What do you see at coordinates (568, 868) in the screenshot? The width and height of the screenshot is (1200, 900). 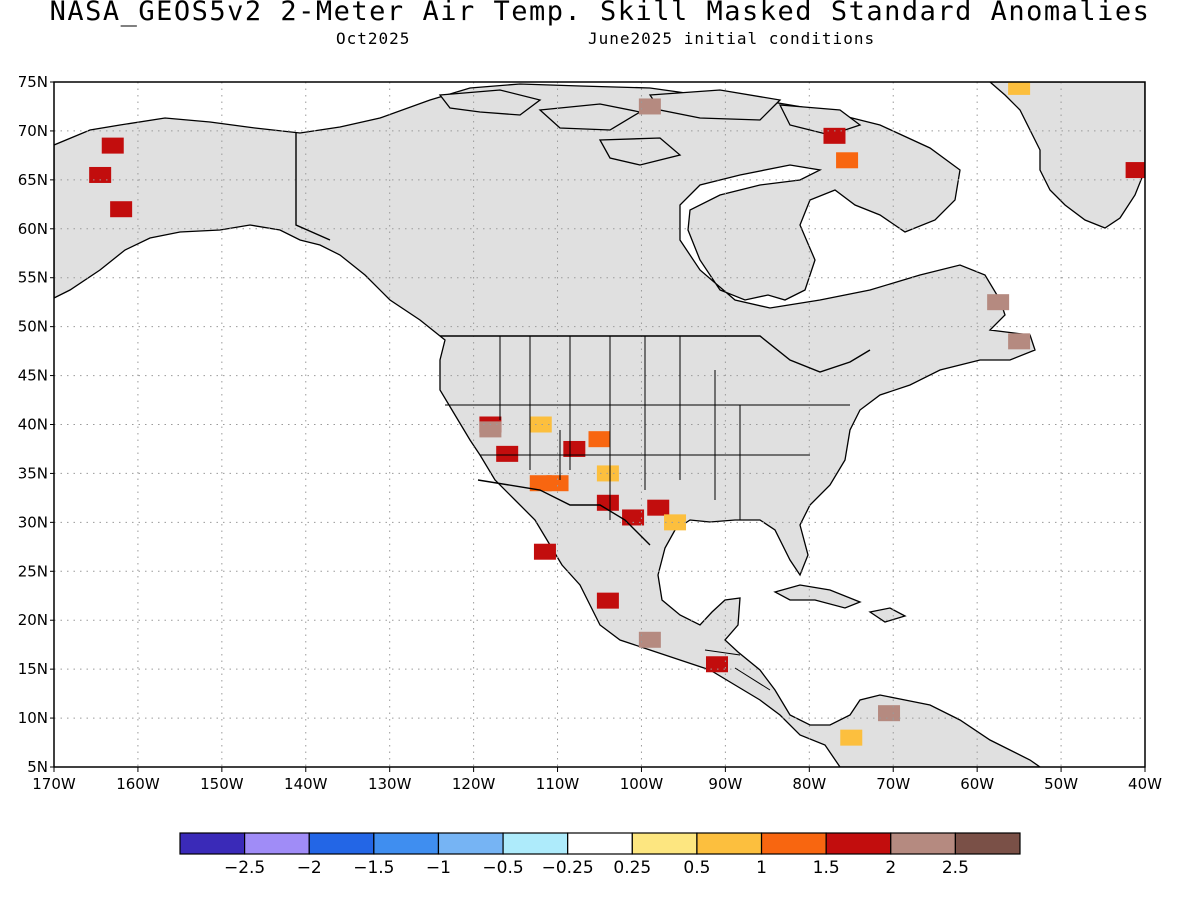 I see `colorbar-label: −0.25` at bounding box center [568, 868].